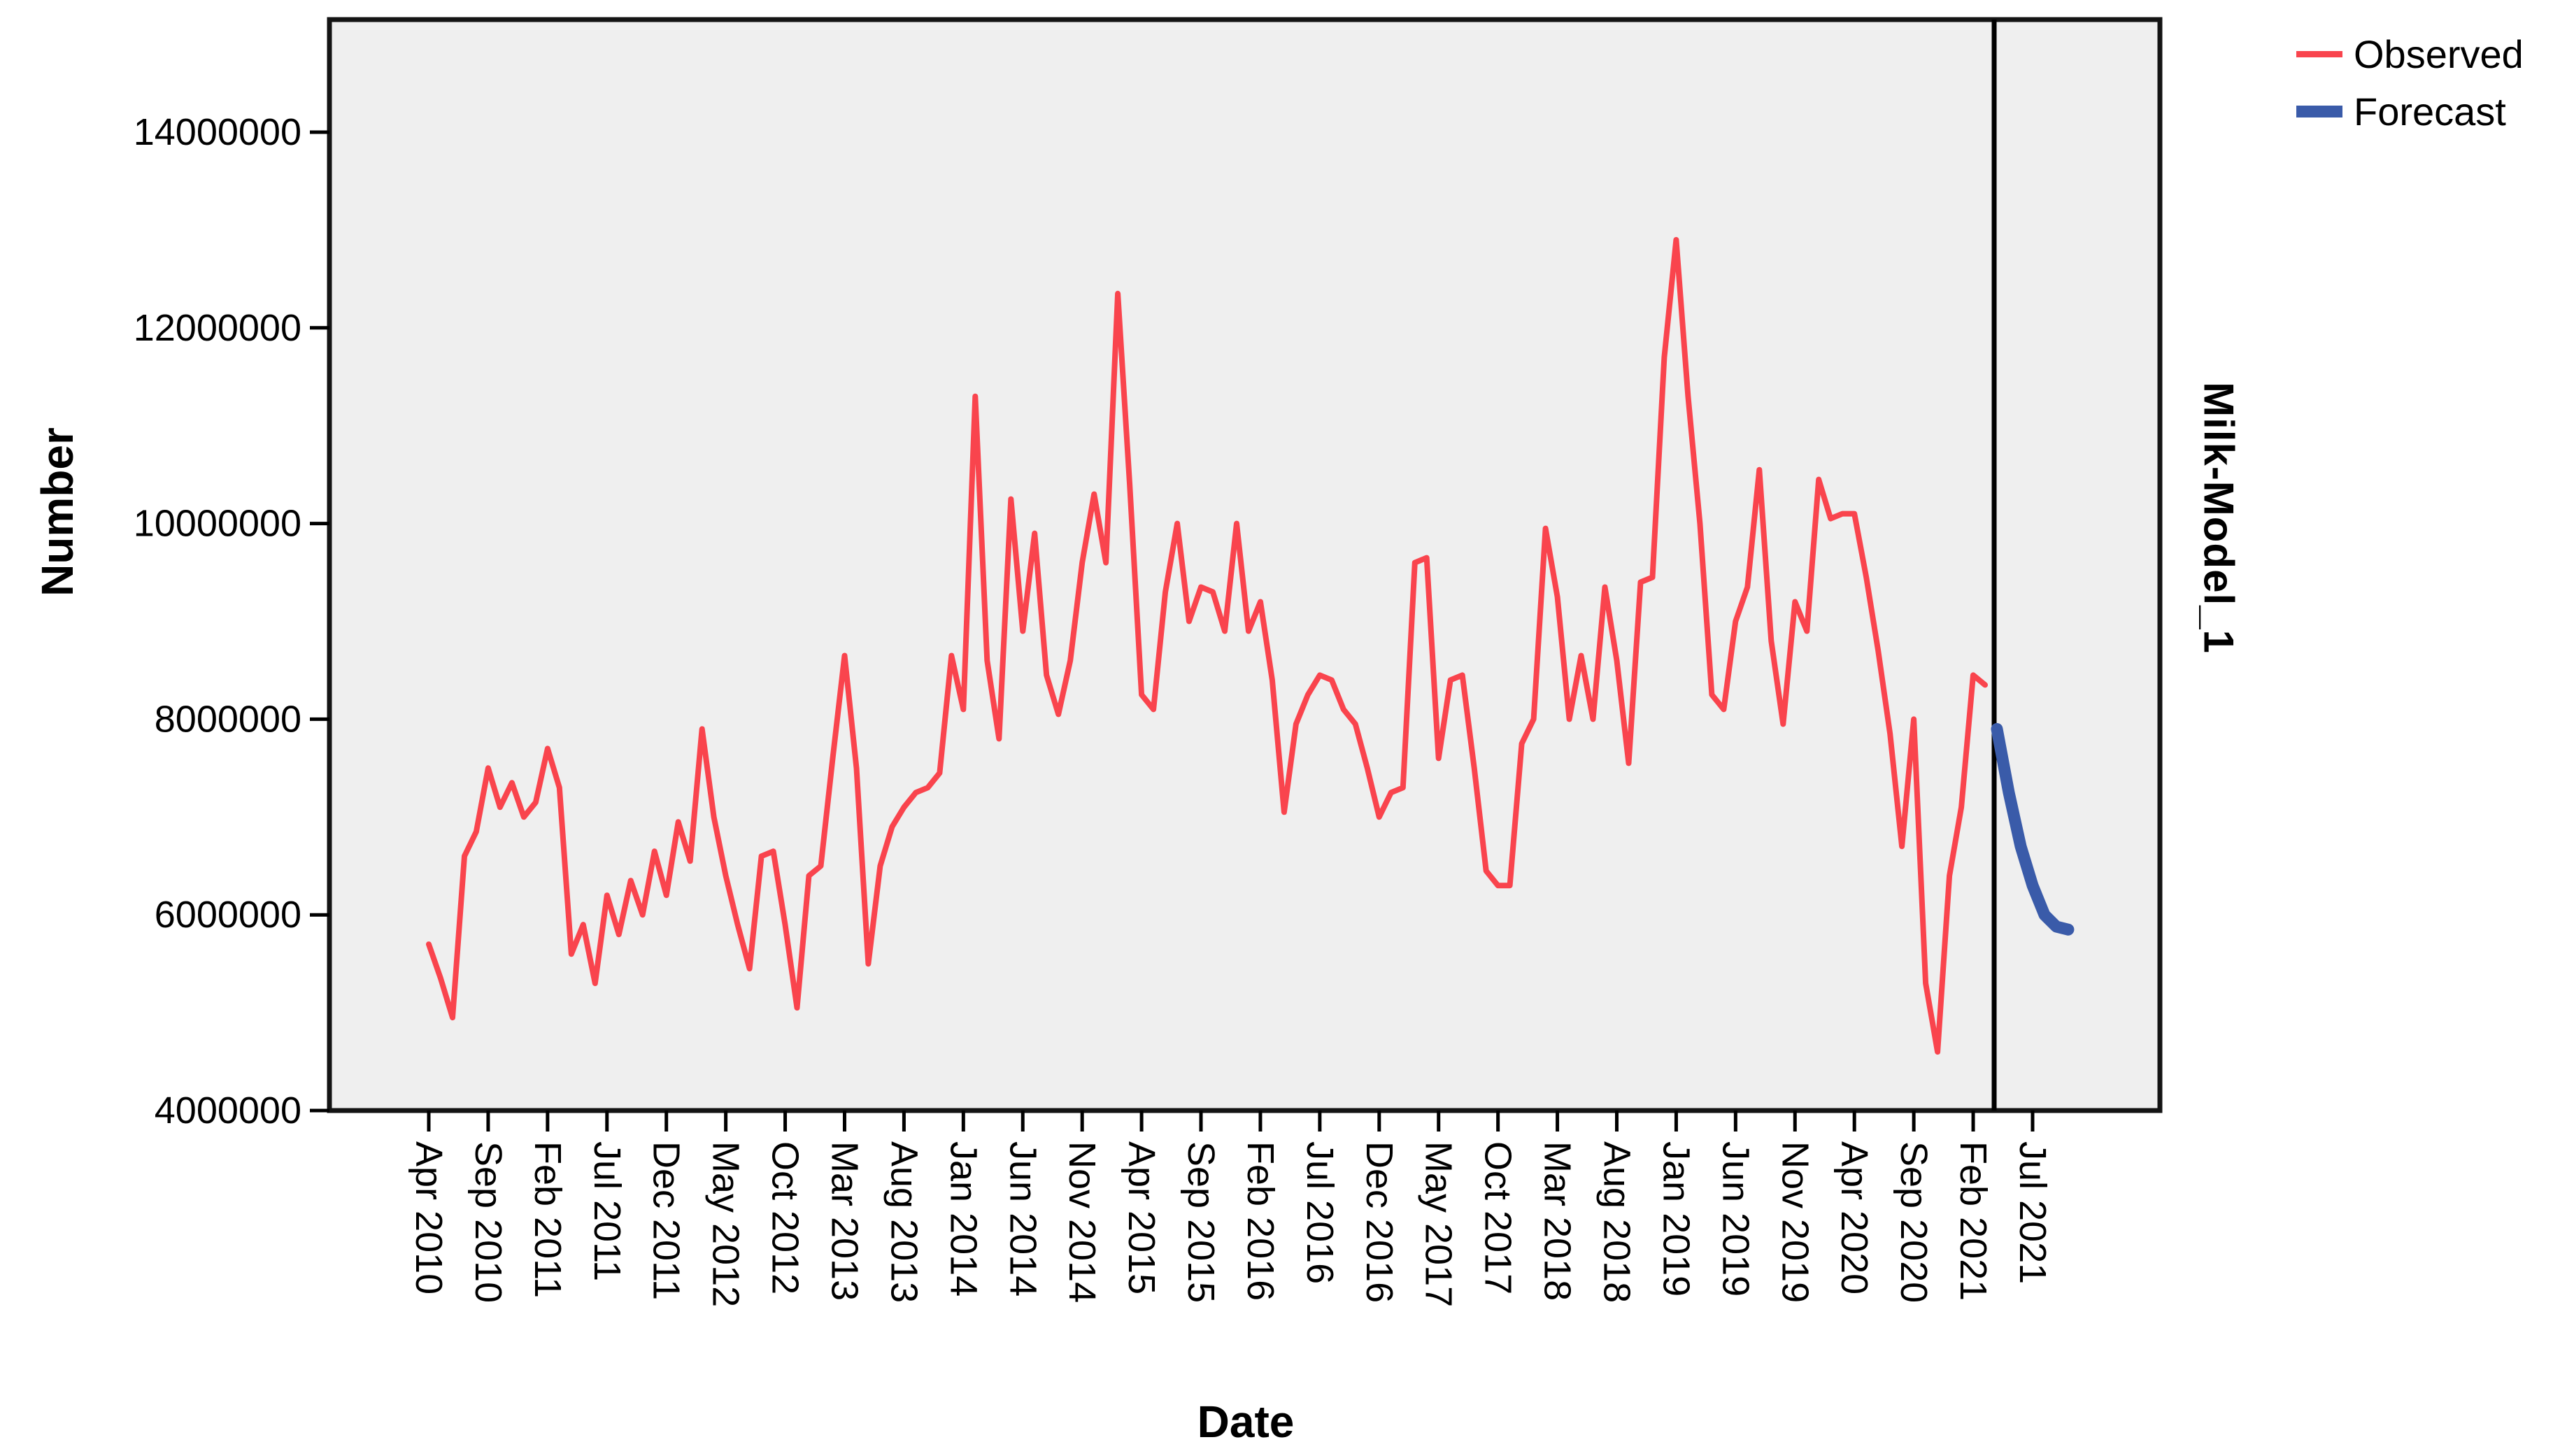  Describe the element at coordinates (1914, 1222) in the screenshot. I see `x-tick-label: Sep 2020` at that location.